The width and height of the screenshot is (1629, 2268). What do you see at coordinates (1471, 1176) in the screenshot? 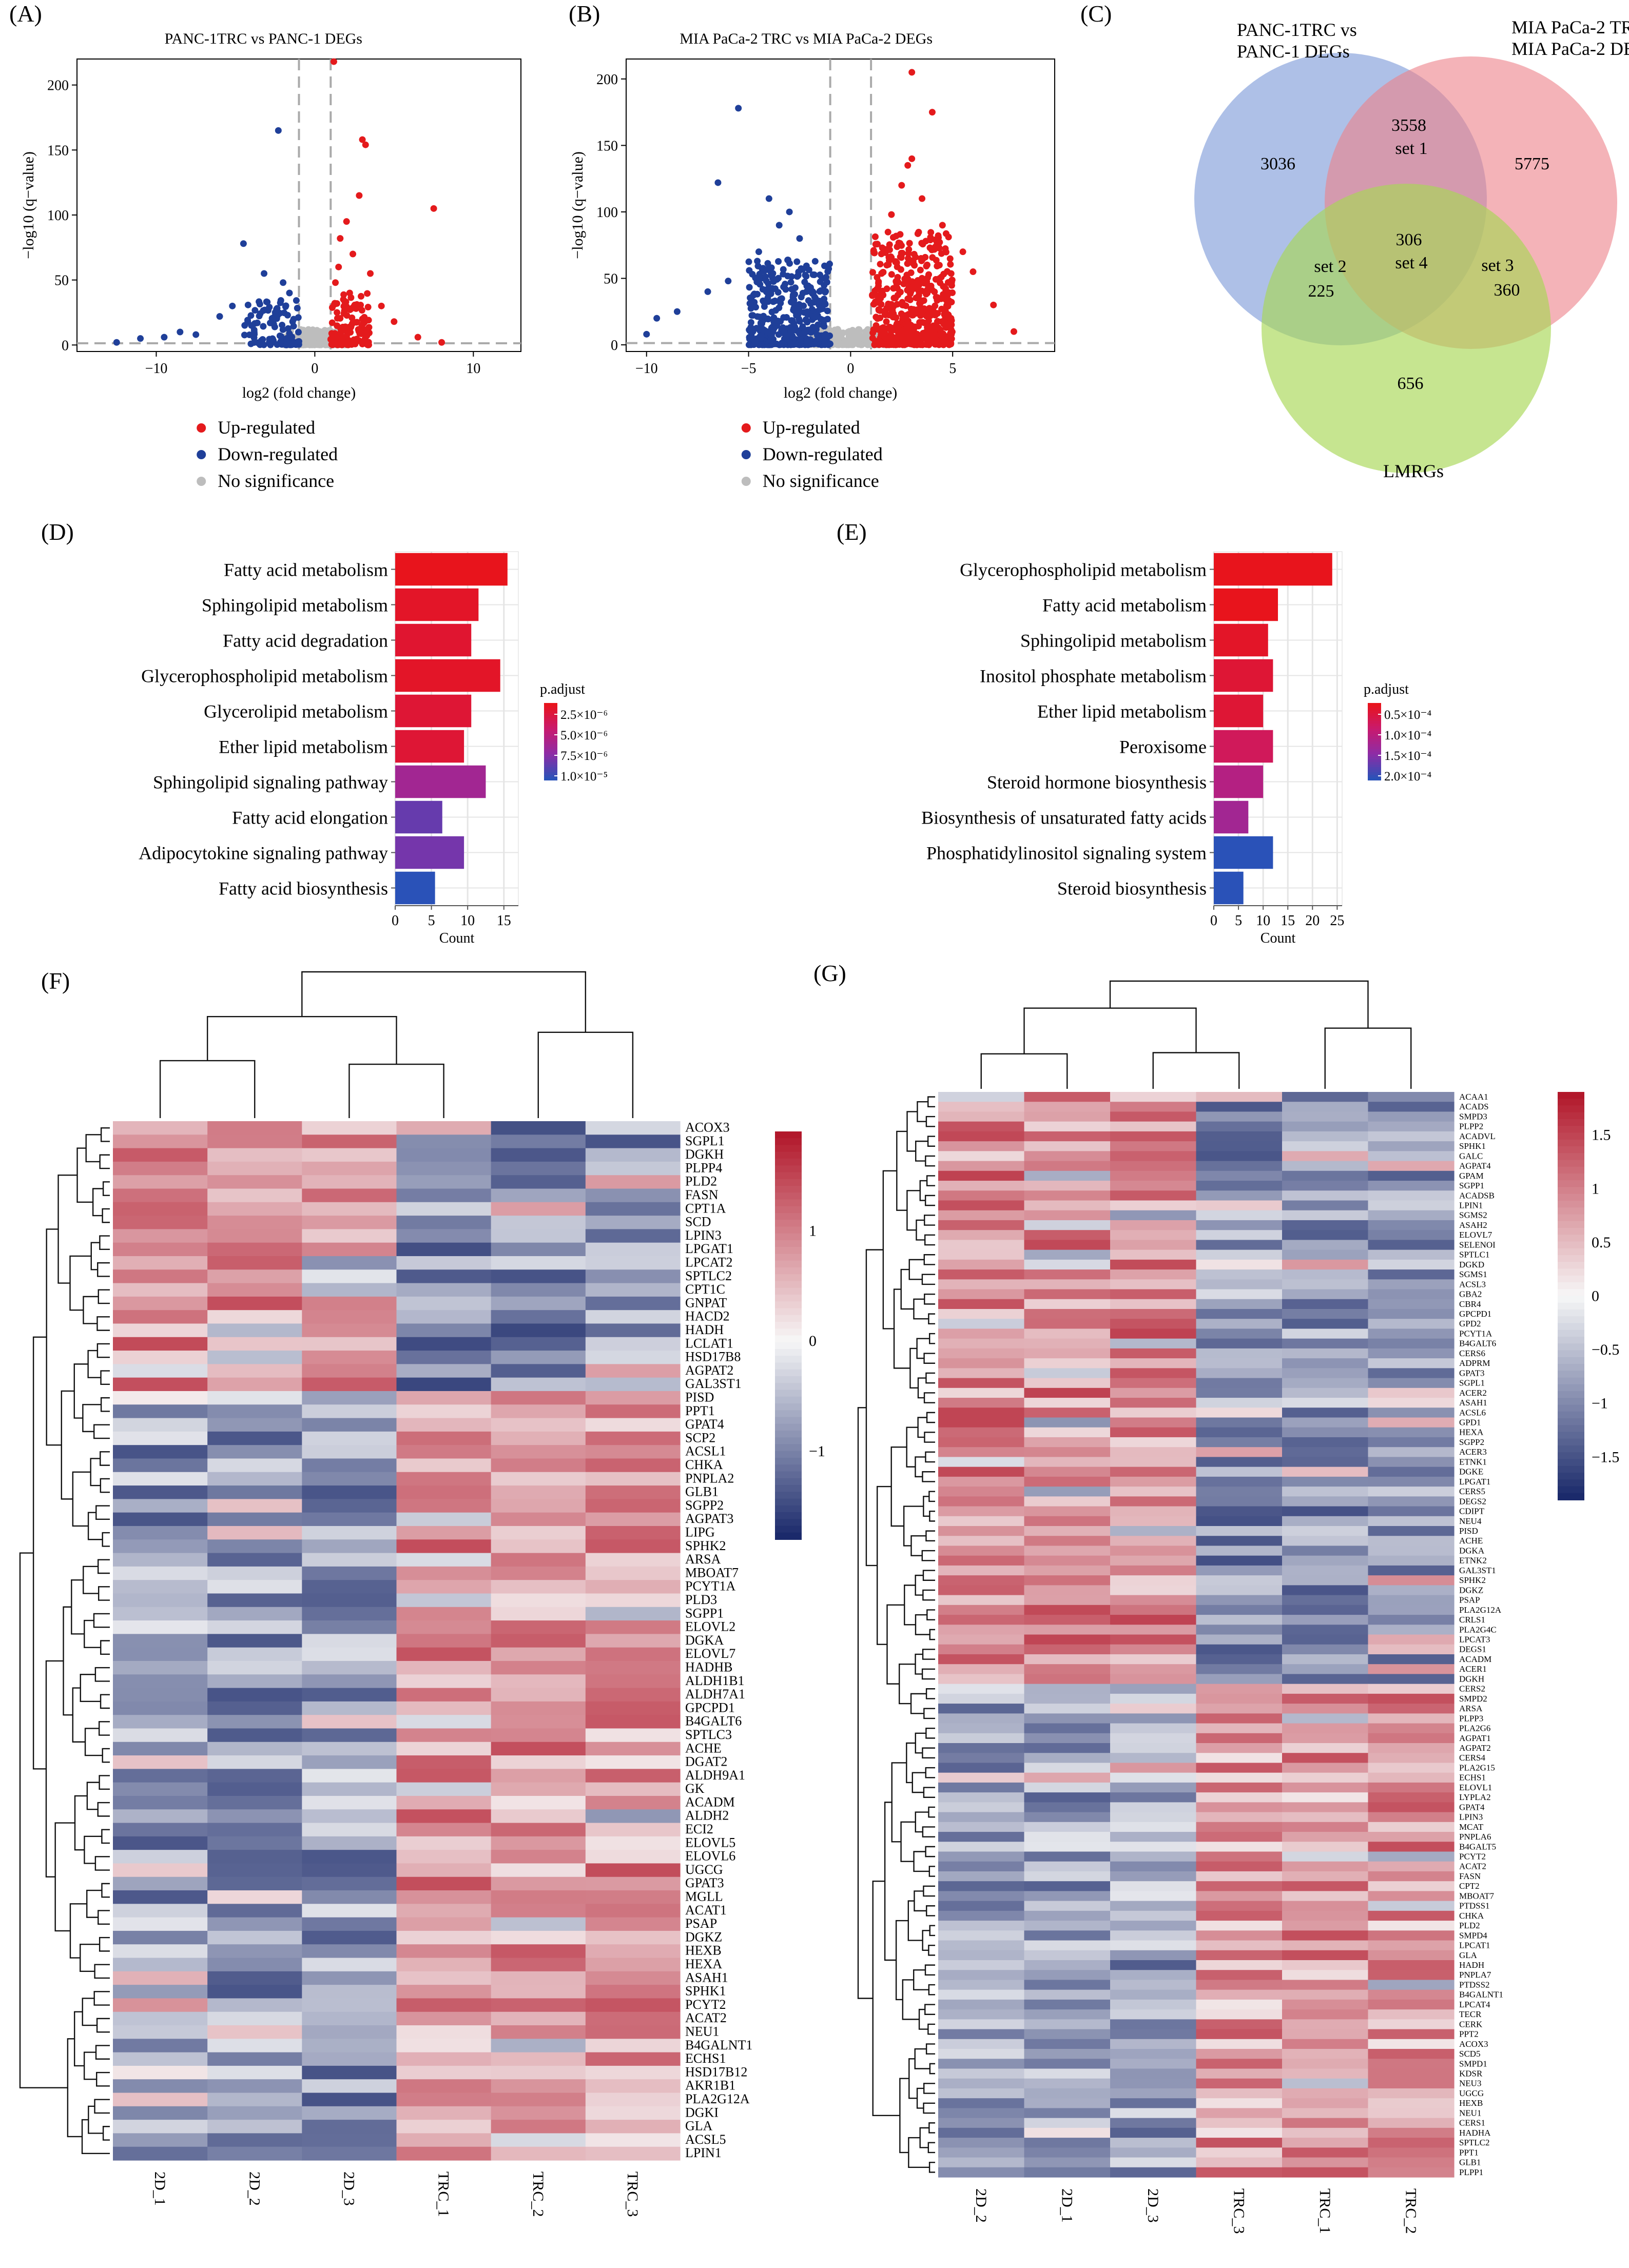
I see `row-label: GPAM` at bounding box center [1471, 1176].